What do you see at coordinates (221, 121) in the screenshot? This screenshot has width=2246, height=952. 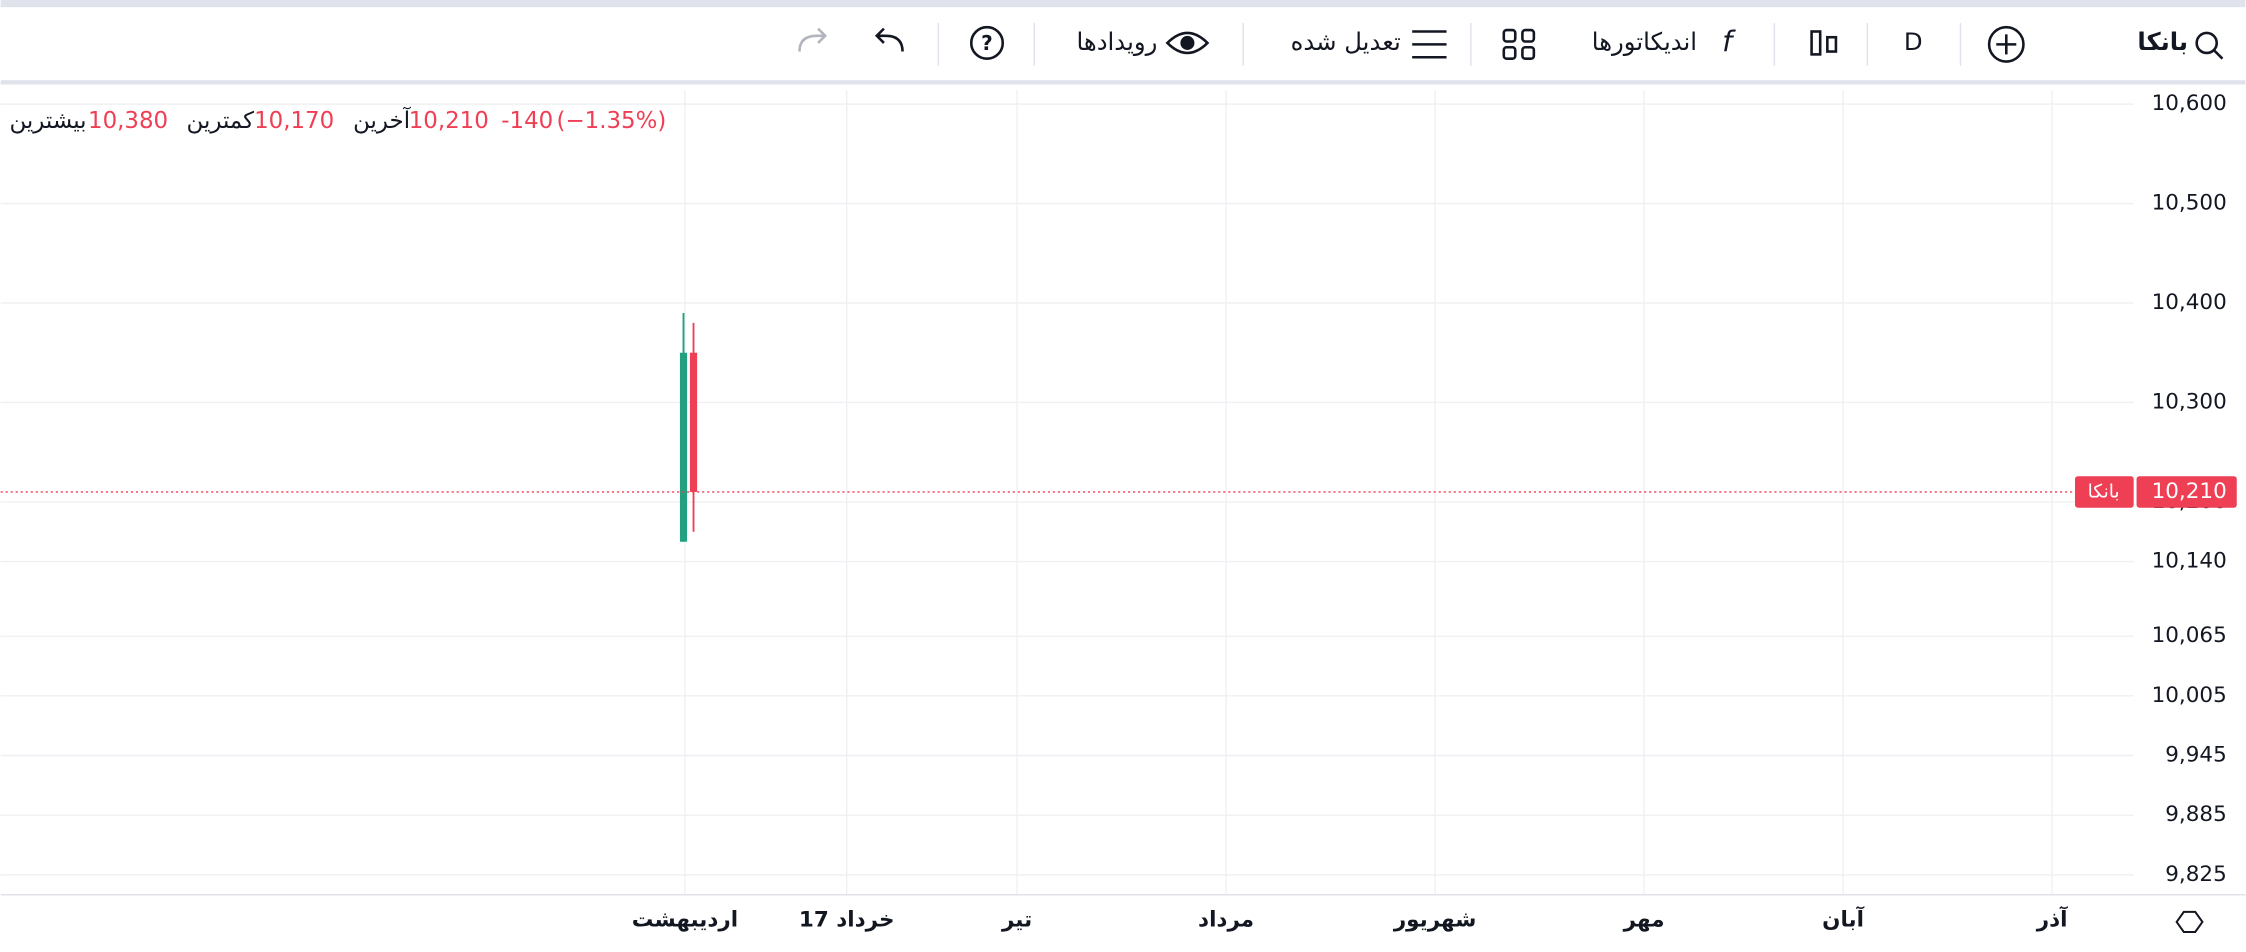 I see `legend-low-label: کمترین` at bounding box center [221, 121].